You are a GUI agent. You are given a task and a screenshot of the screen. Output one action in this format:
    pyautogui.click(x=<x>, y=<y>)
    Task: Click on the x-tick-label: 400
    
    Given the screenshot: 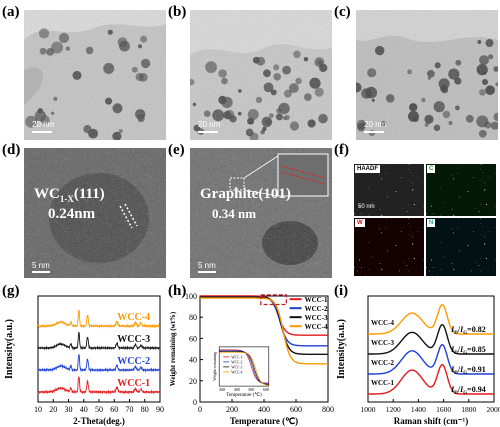 What is the action you would take?
    pyautogui.click(x=264, y=409)
    